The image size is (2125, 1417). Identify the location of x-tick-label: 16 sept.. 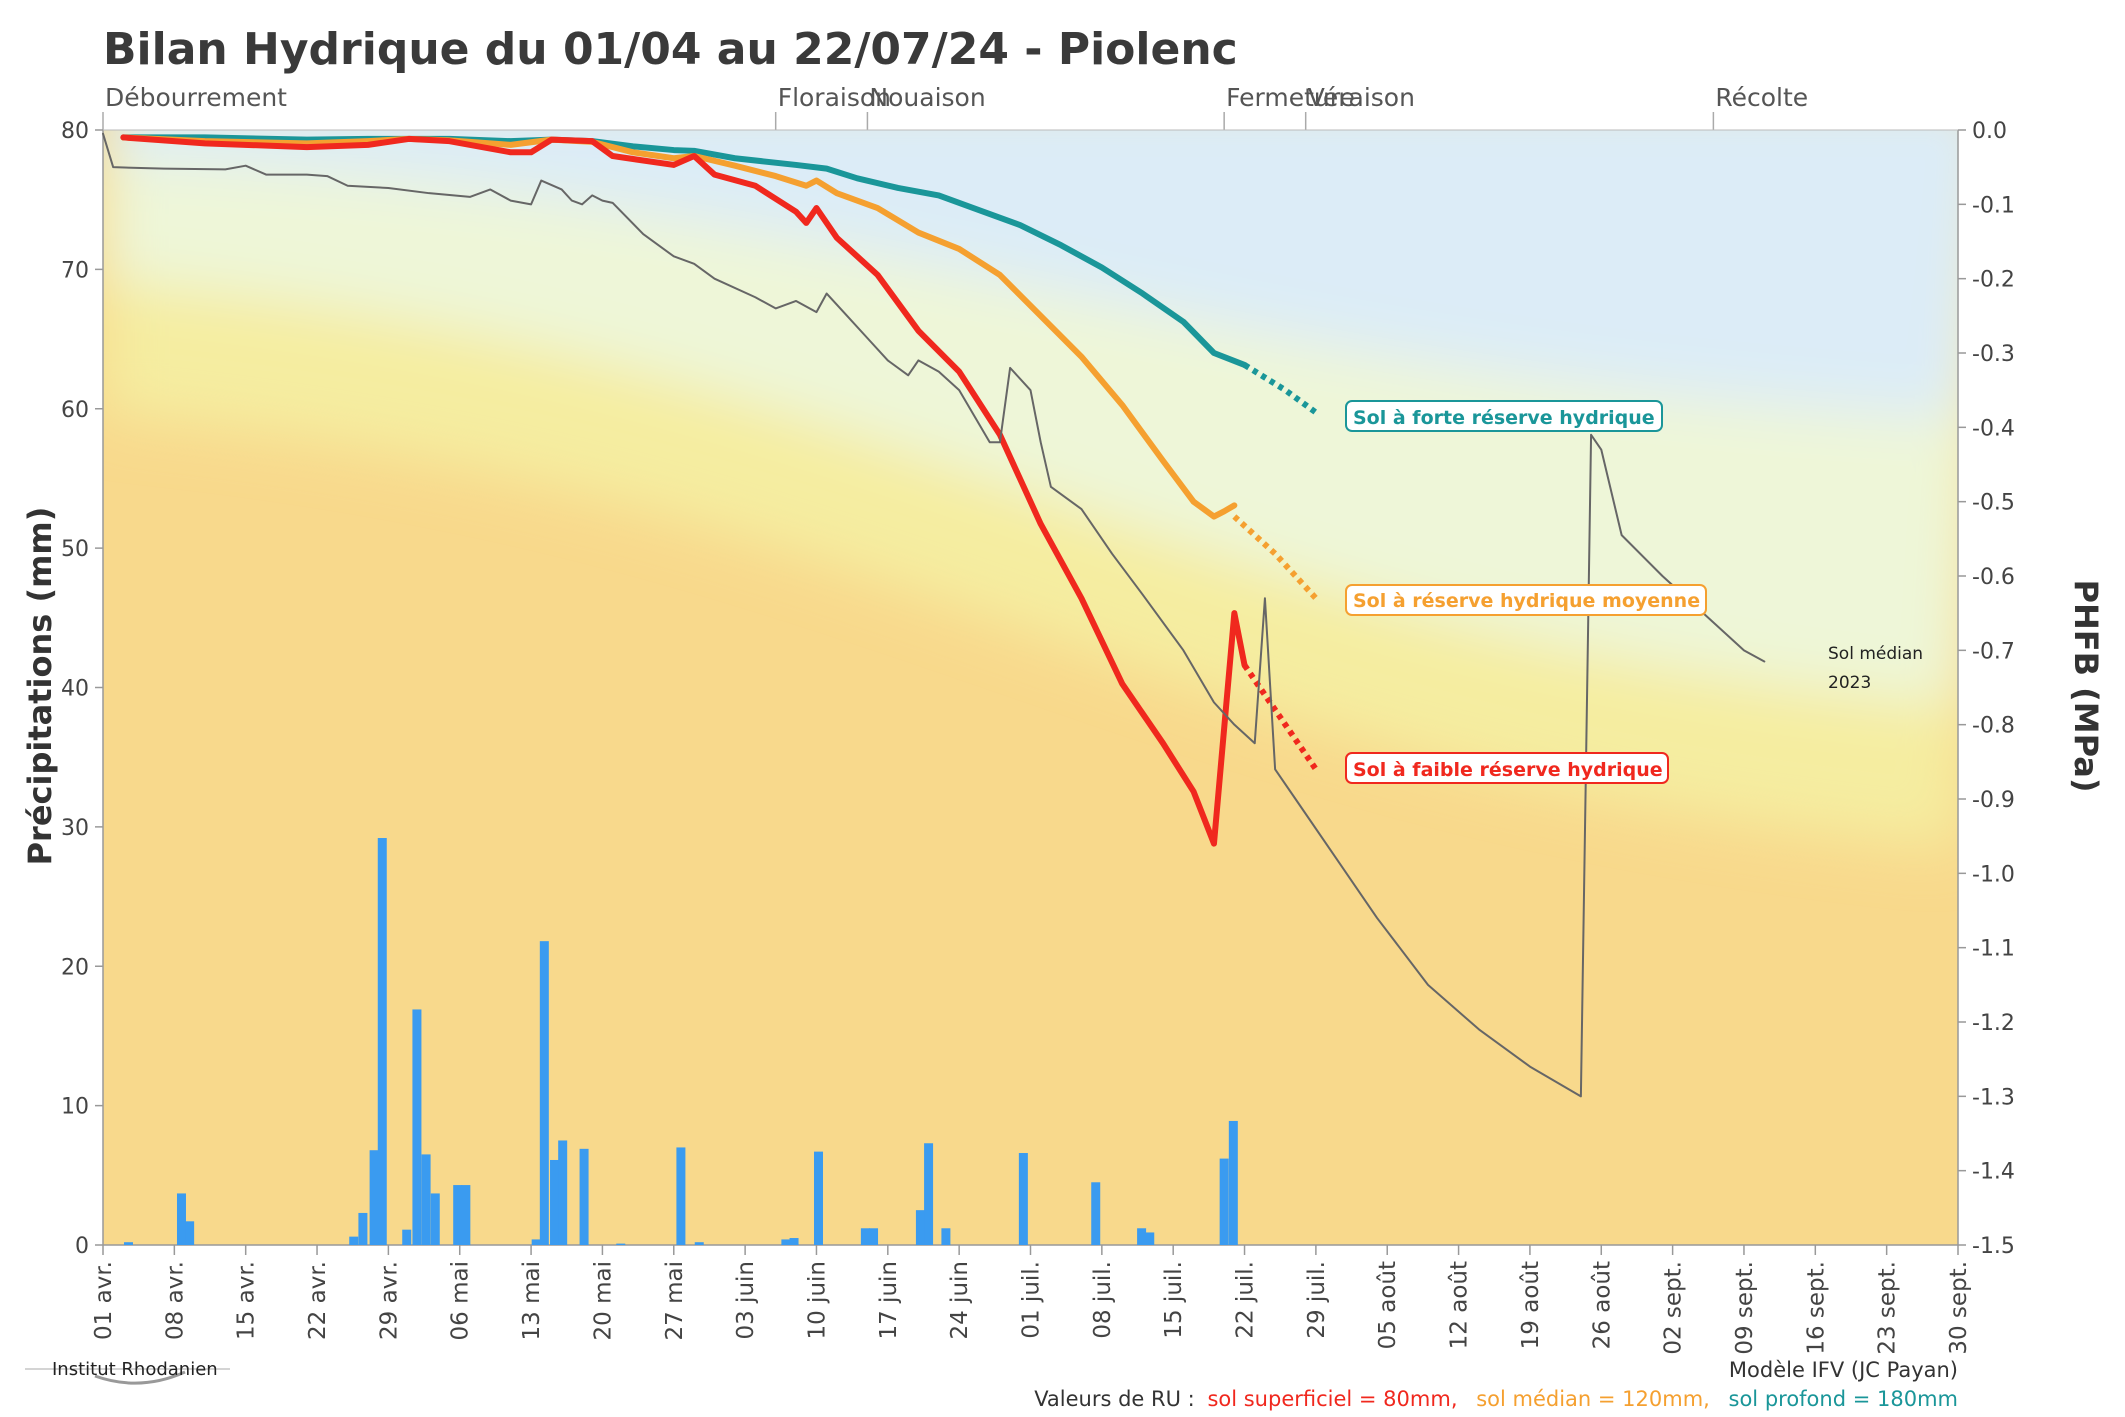
(1816, 1308).